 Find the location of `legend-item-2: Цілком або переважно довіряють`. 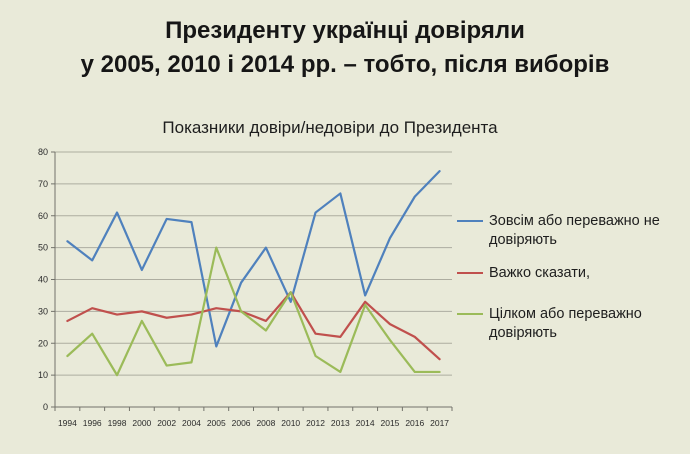

legend-item-2: Цілком або переважно довіряють is located at coordinates (563, 324).